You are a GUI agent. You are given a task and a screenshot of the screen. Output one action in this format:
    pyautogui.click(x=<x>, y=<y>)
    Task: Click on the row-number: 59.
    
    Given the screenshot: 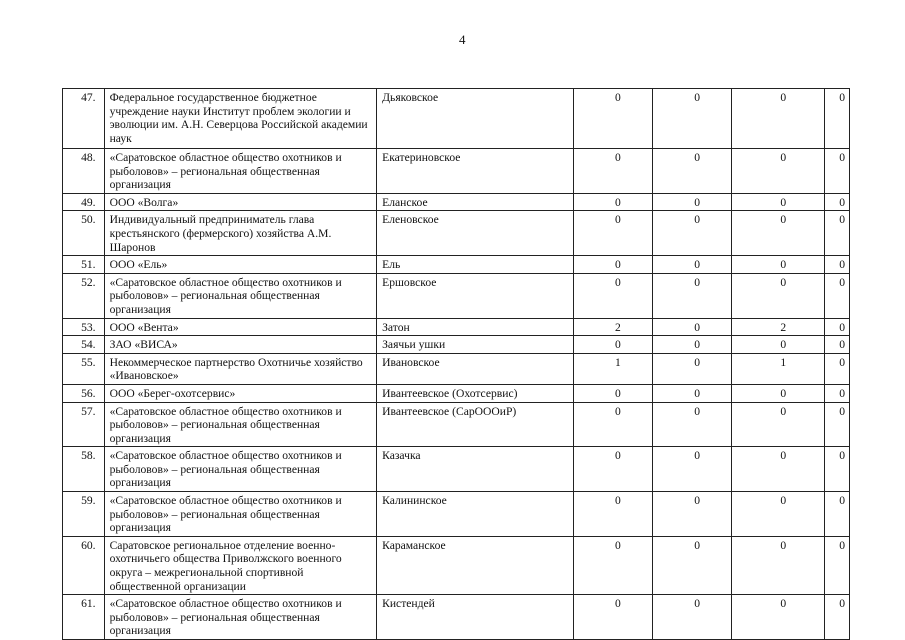 What is the action you would take?
    pyautogui.click(x=83, y=514)
    